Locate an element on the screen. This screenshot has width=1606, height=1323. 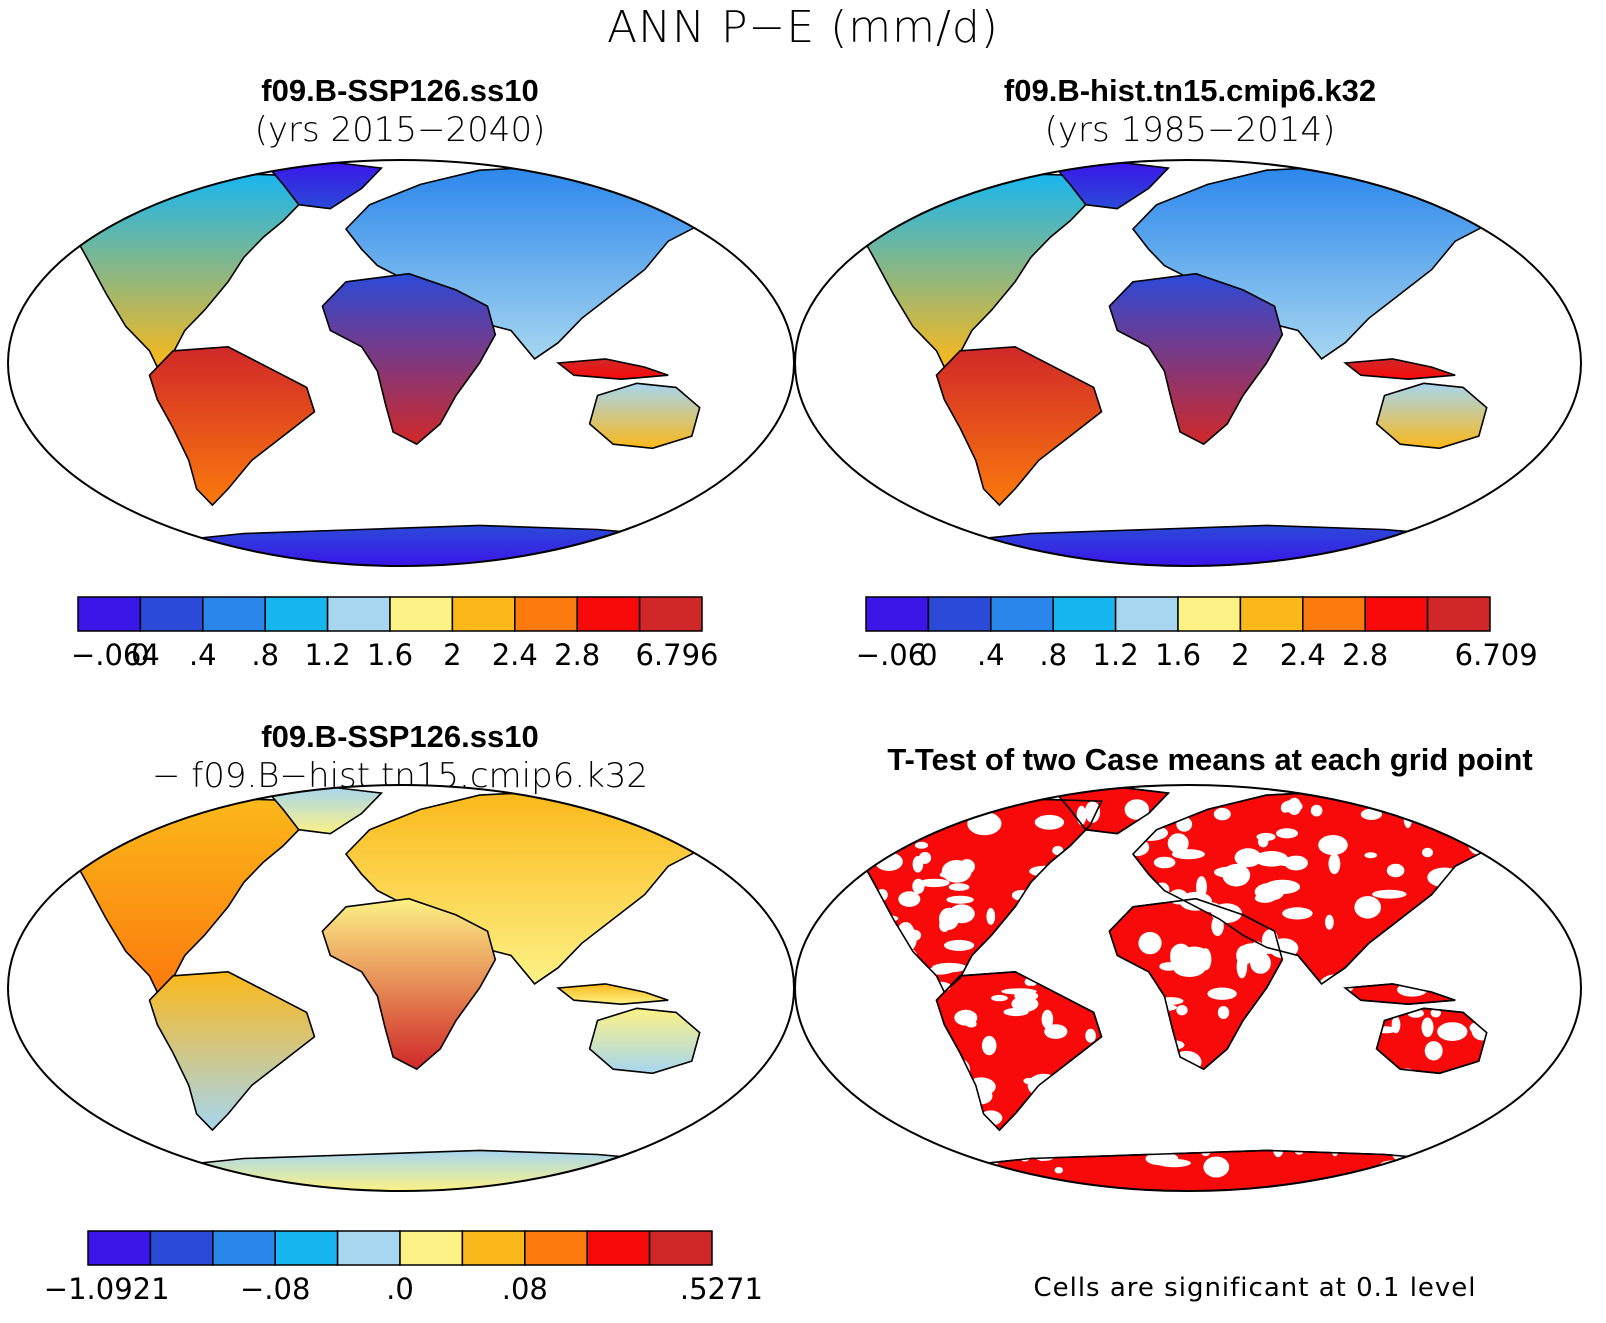
colorbar-label: −.08 is located at coordinates (275, 1289).